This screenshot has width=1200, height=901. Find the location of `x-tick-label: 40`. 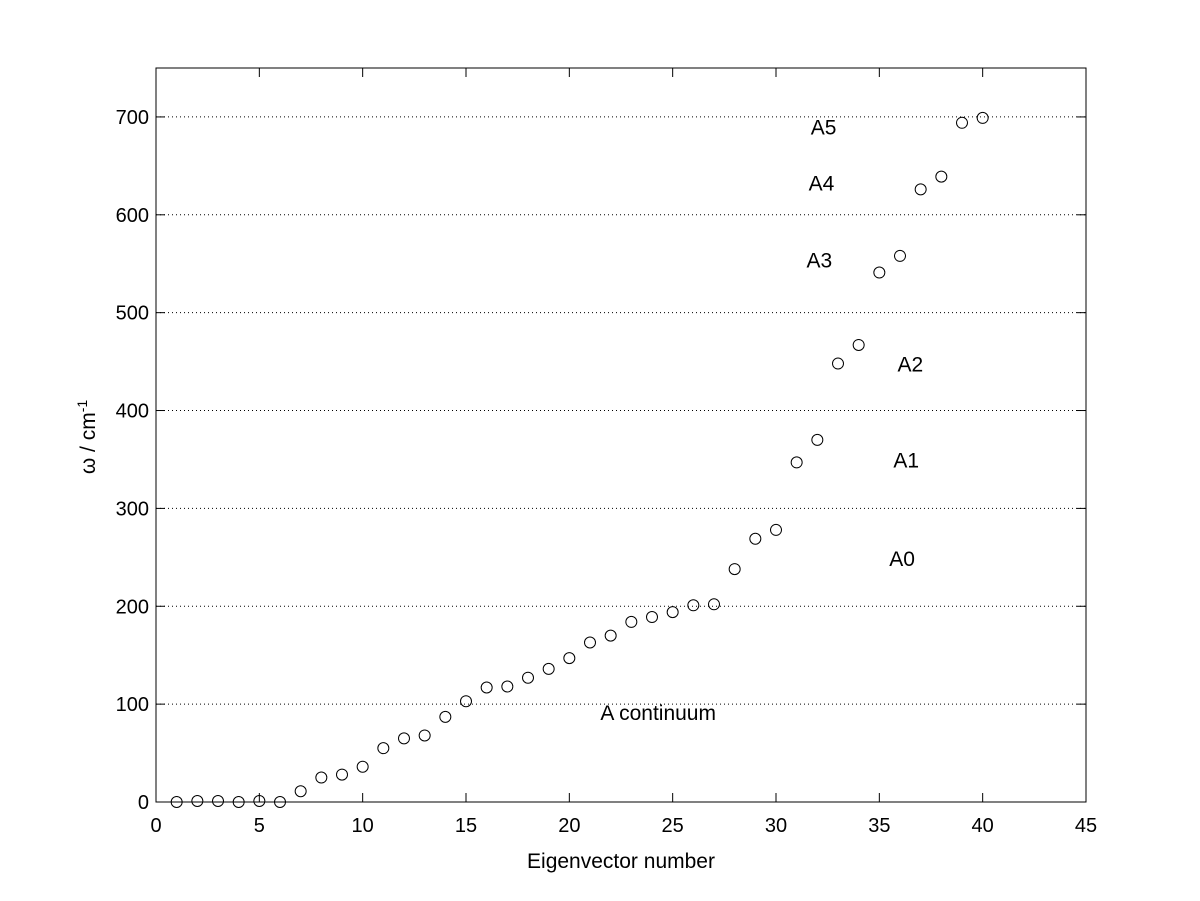

x-tick-label: 40 is located at coordinates (983, 826).